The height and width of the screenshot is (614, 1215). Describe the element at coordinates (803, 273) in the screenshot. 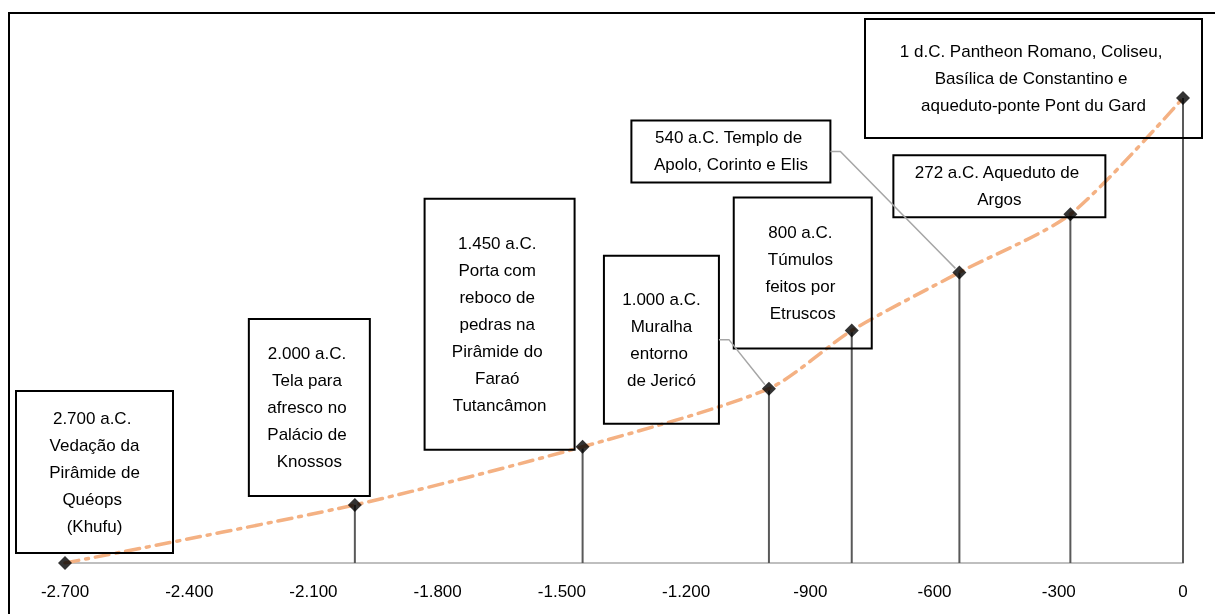

I see `annotation: 800 a.C. Túmulos feitos por Etruscos` at that location.